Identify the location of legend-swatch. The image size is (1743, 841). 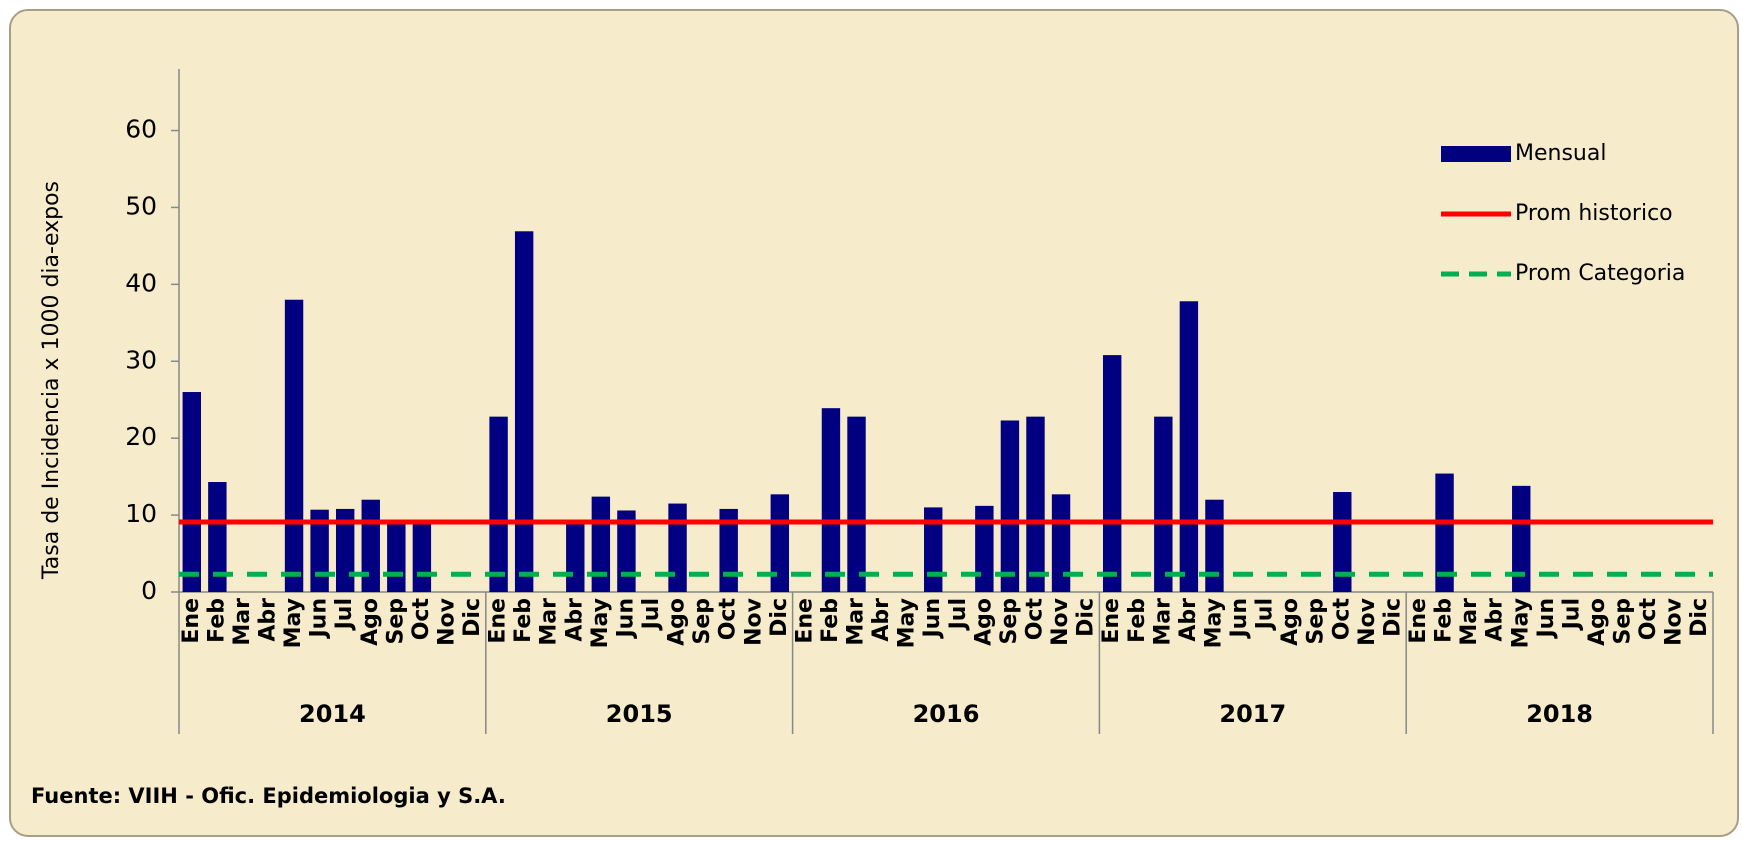
(1476, 154).